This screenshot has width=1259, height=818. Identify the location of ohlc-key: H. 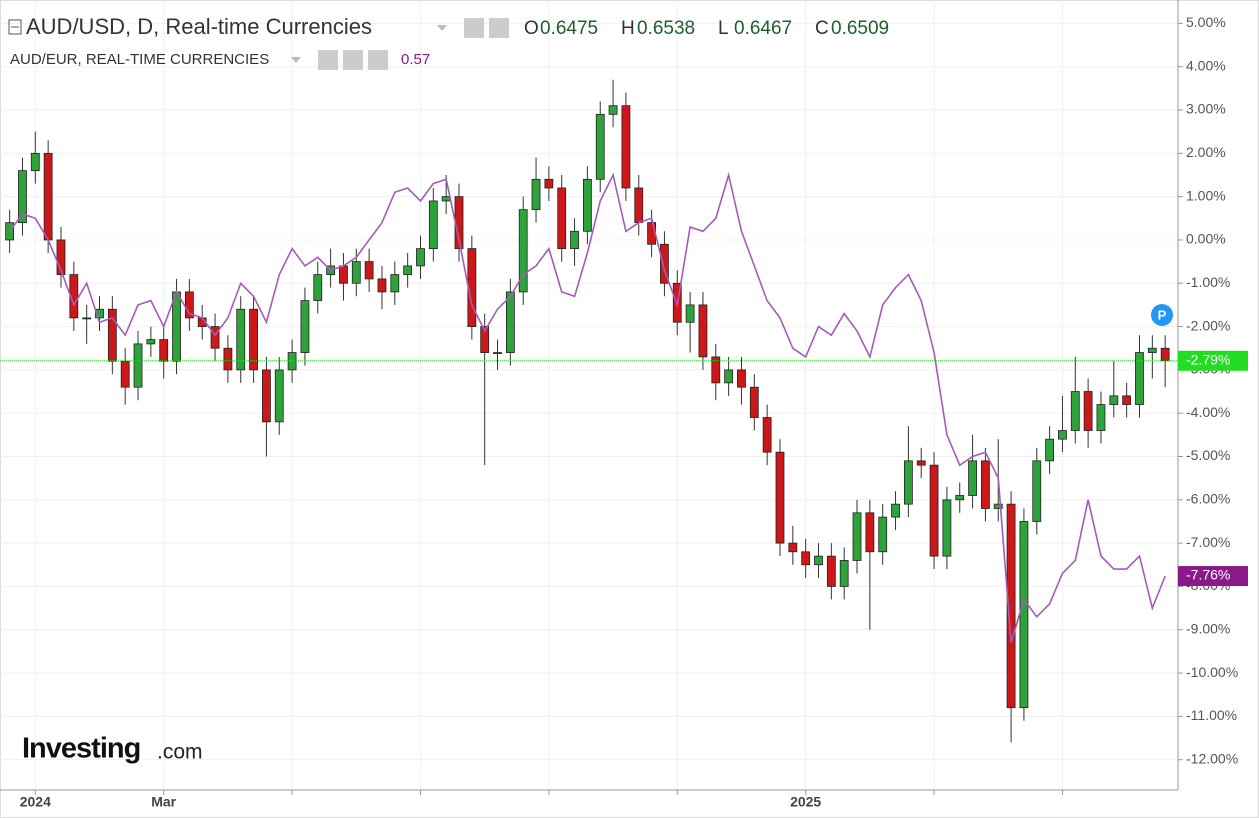
(628, 28).